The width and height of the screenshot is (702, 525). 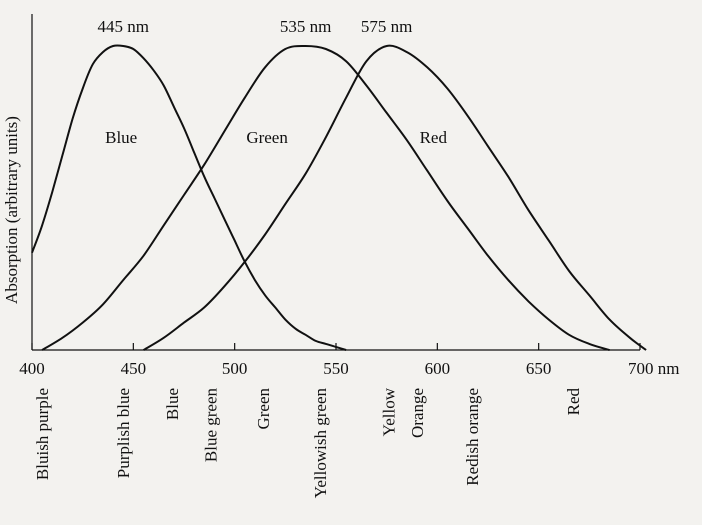 What do you see at coordinates (11, 210) in the screenshot?
I see `y-axis-label: Absorption (arbitrary units)` at bounding box center [11, 210].